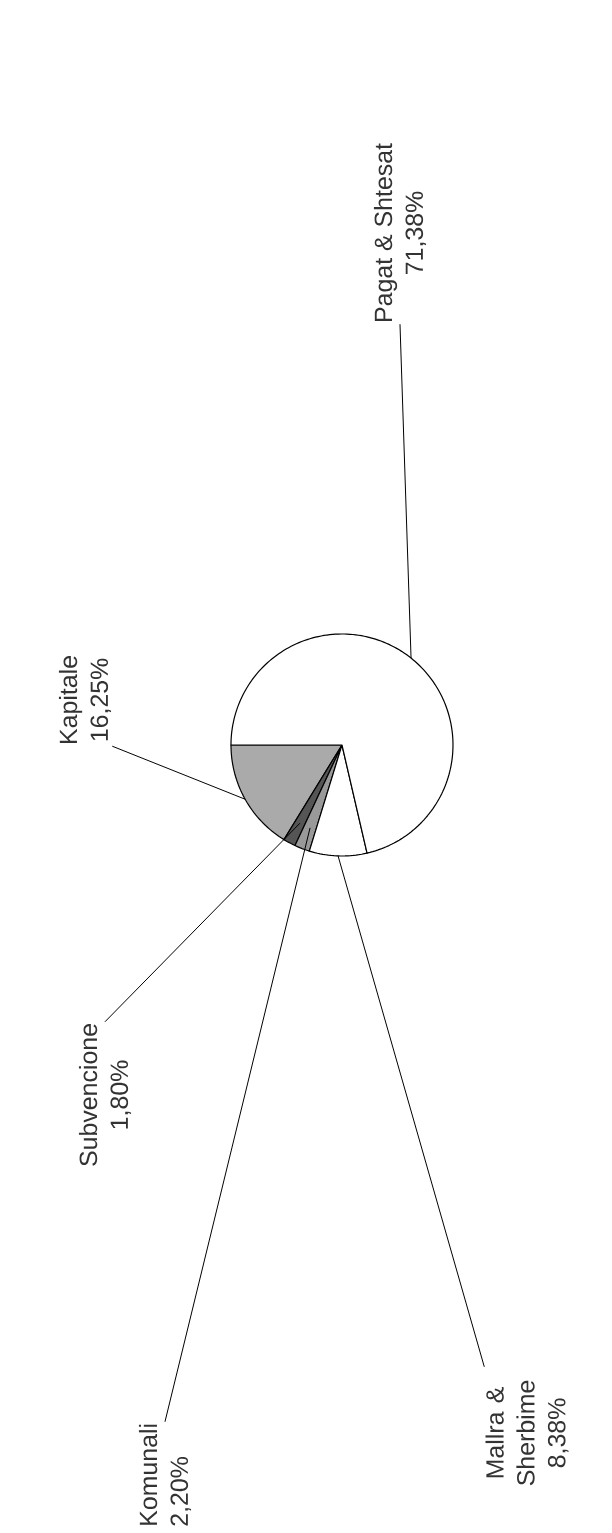  I want to click on data-label: 71,38%, so click(416, 232).